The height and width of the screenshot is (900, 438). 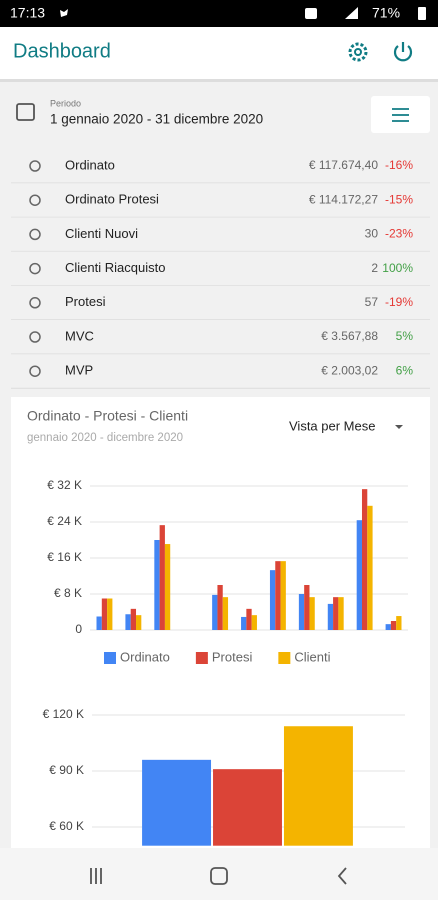 What do you see at coordinates (63, 714) in the screenshot?
I see `y-tick-label: € 120 K` at bounding box center [63, 714].